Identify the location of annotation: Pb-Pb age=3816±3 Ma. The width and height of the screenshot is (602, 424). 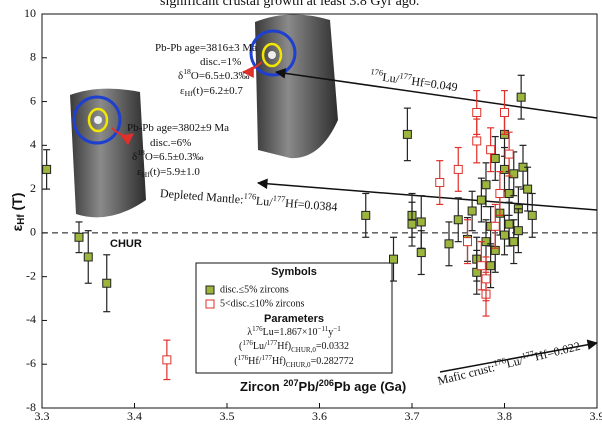
(206, 48).